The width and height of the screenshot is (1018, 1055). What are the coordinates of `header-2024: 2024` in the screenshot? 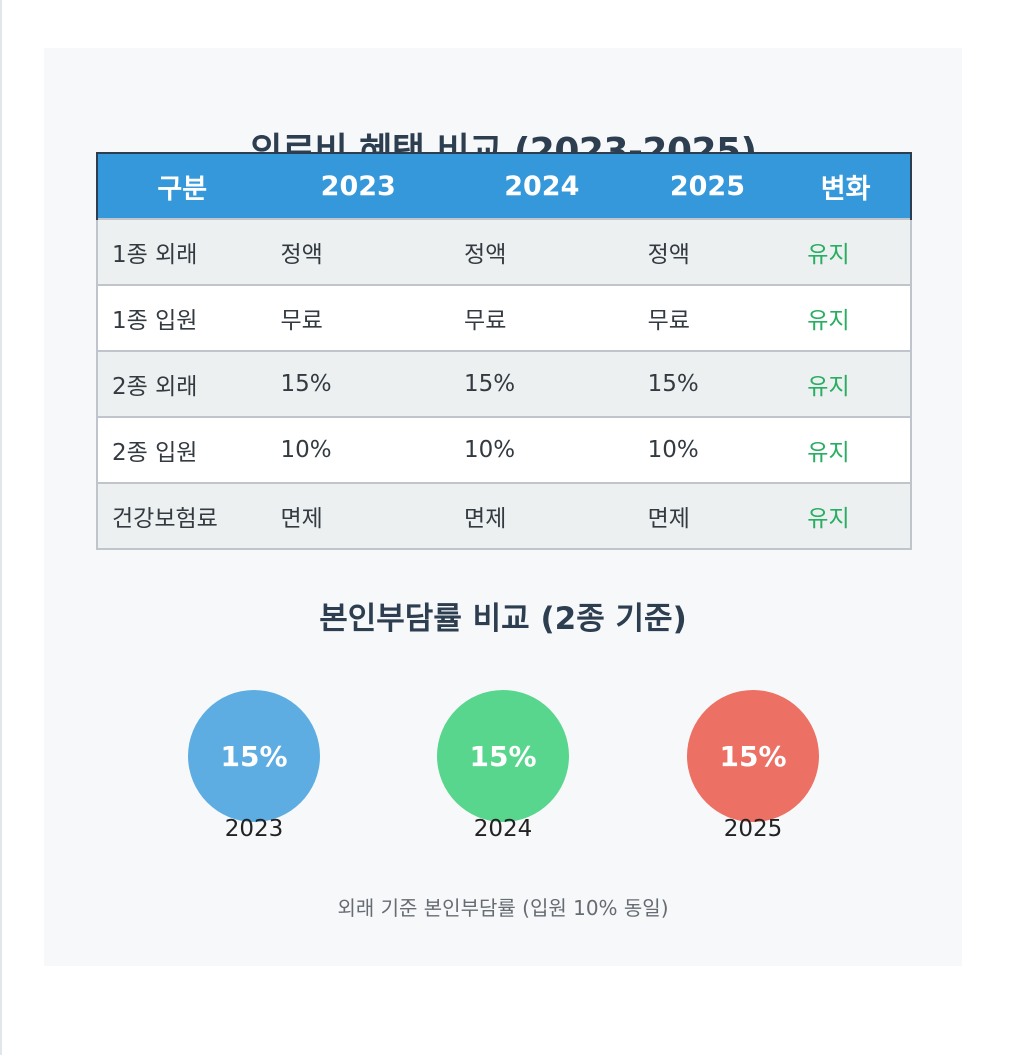 It's located at (542, 185).